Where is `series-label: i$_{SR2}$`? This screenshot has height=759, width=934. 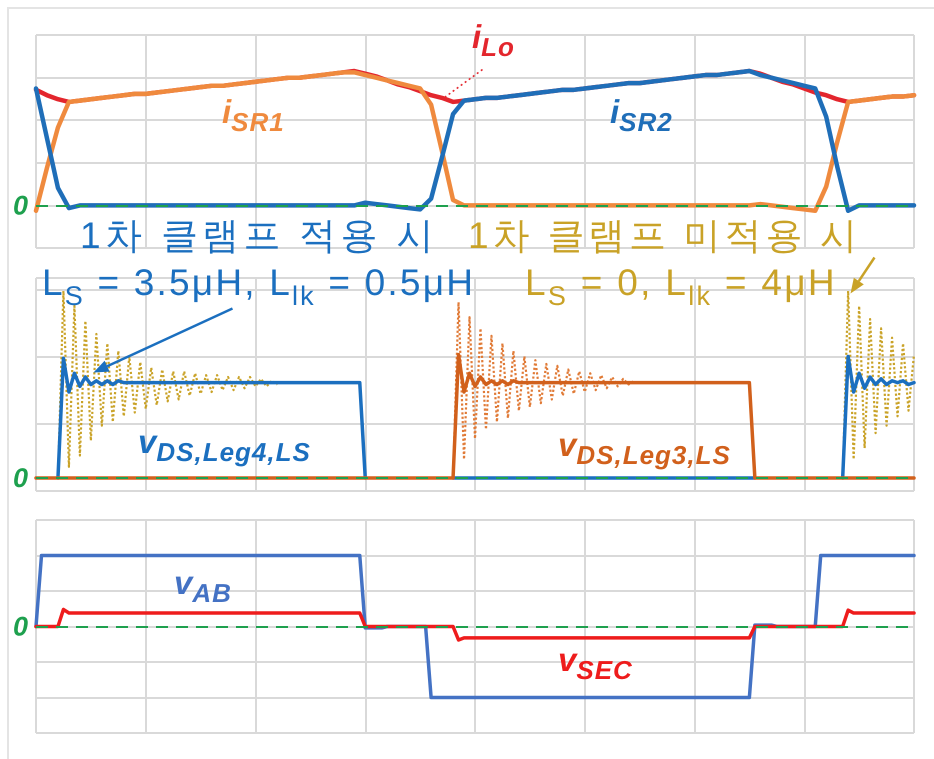
series-label: i$_{SR2}$ is located at coordinates (641, 115).